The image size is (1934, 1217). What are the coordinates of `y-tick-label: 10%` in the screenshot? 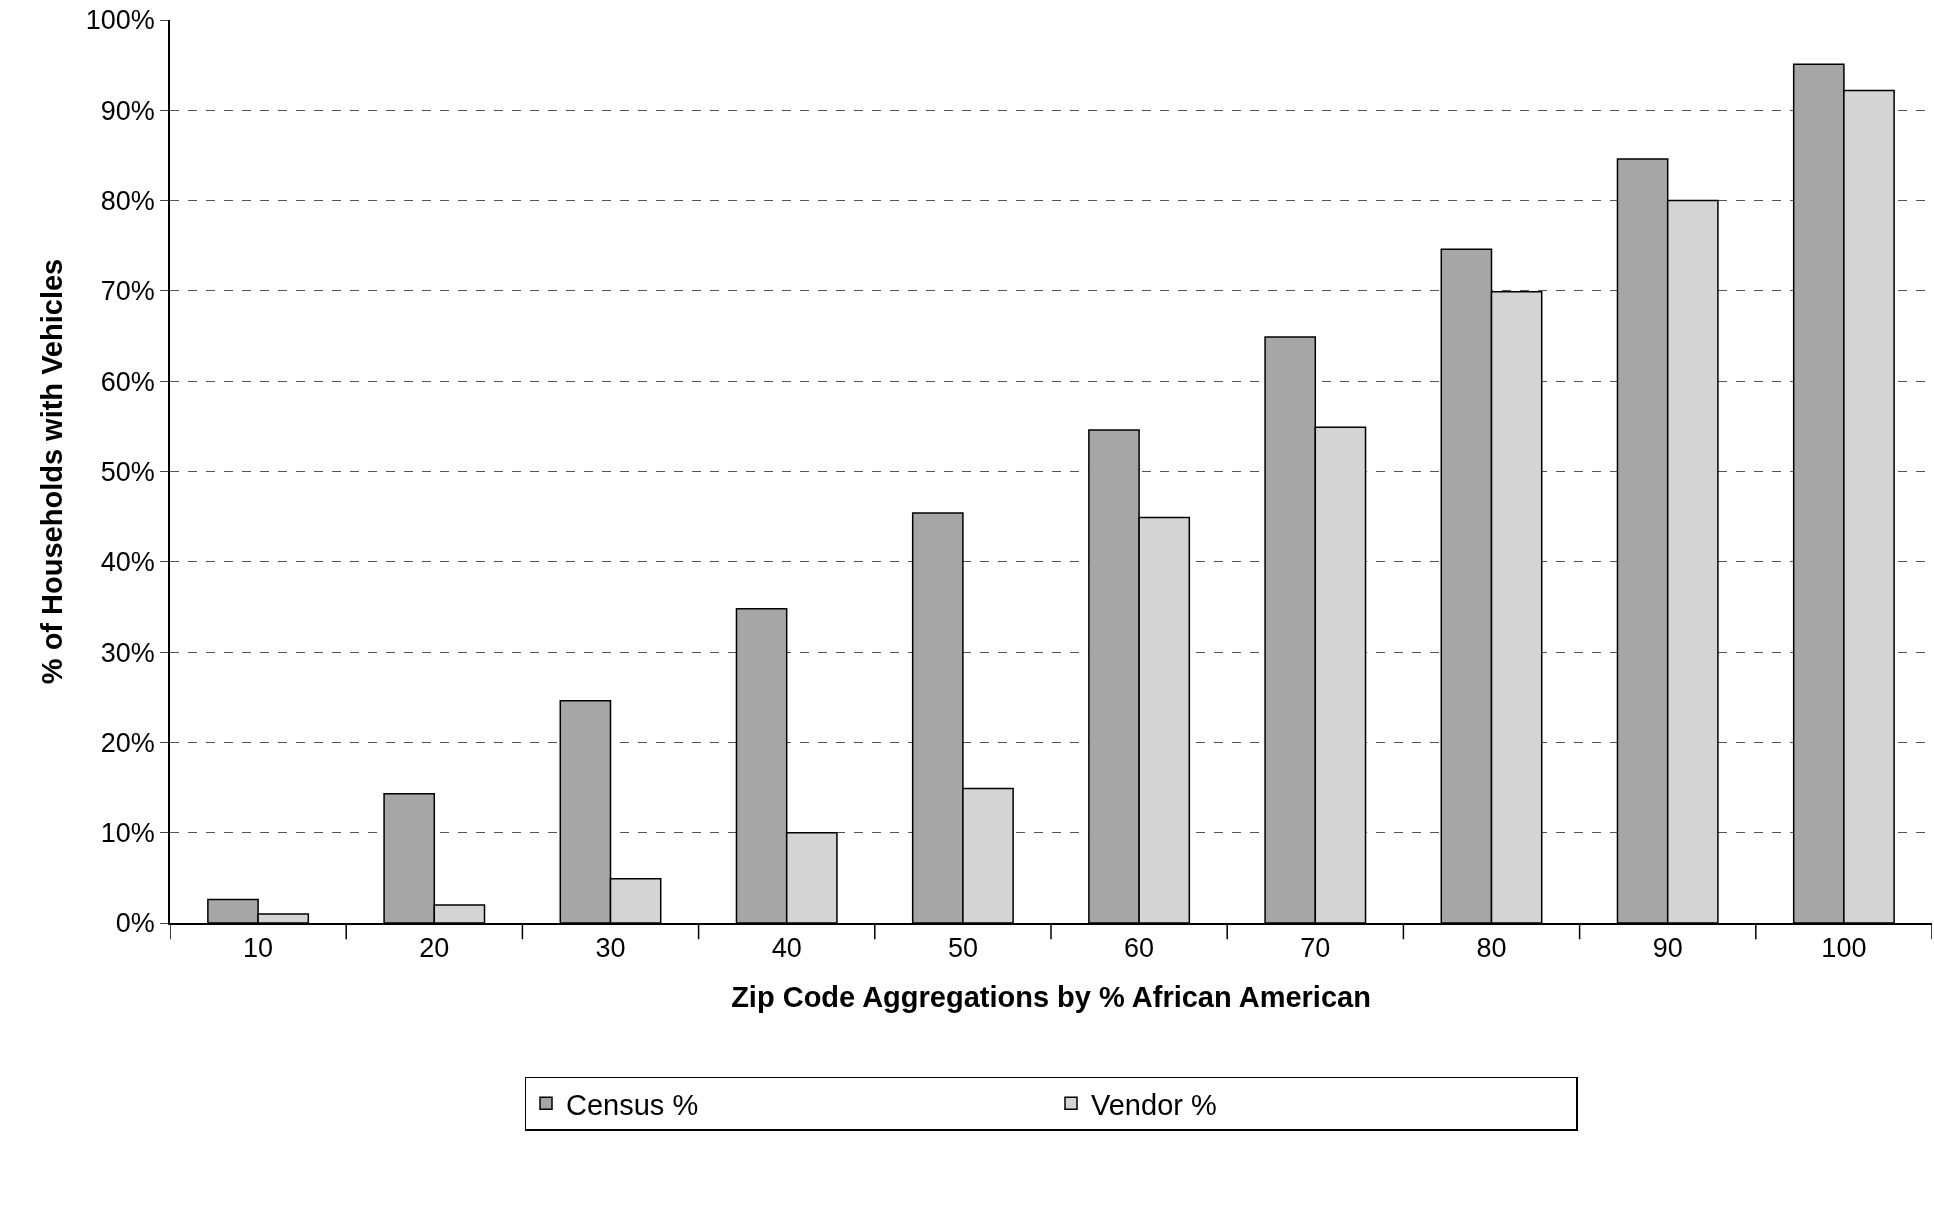 It's located at (127, 833).